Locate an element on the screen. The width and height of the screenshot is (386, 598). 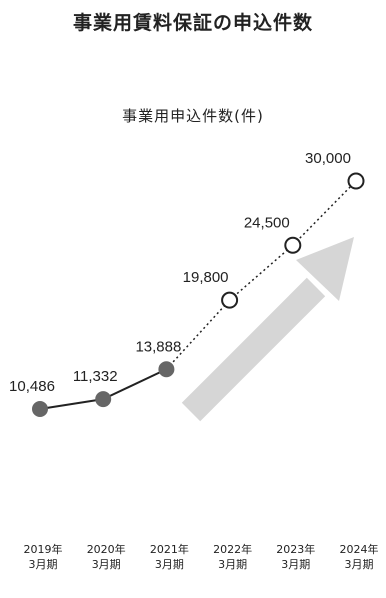
data-label: 30,000 is located at coordinates (328, 158).